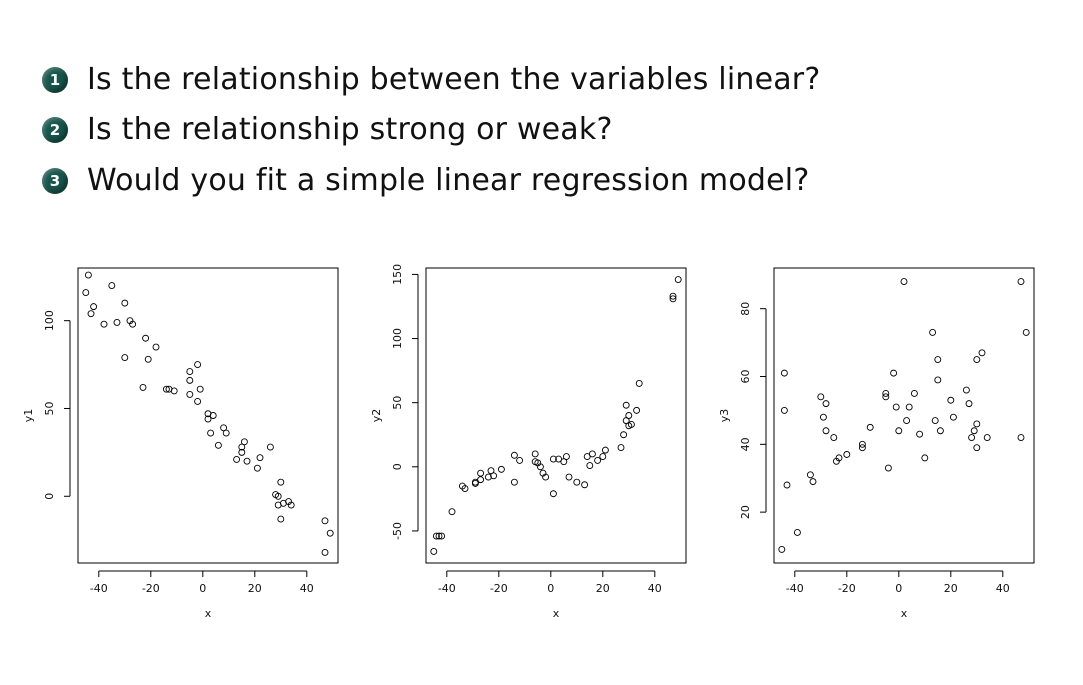 The width and height of the screenshot is (1083, 685). I want to click on y-tick-label: 40, so click(745, 444).